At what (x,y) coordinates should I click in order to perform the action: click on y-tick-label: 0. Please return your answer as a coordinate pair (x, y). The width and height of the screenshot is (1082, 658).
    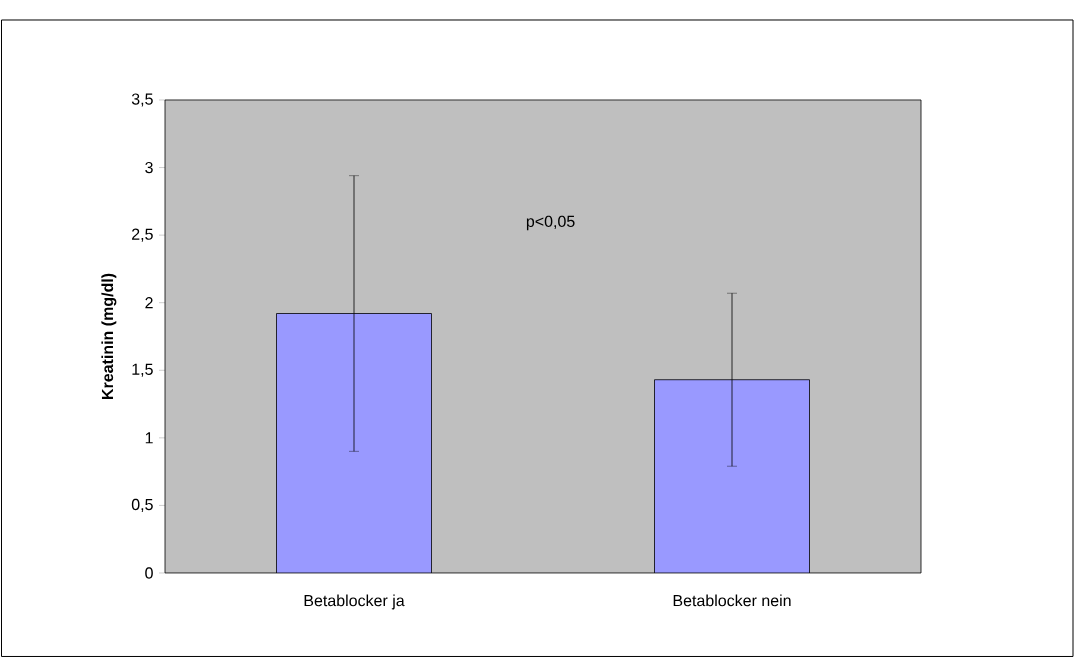
    Looking at the image, I should click on (149, 573).